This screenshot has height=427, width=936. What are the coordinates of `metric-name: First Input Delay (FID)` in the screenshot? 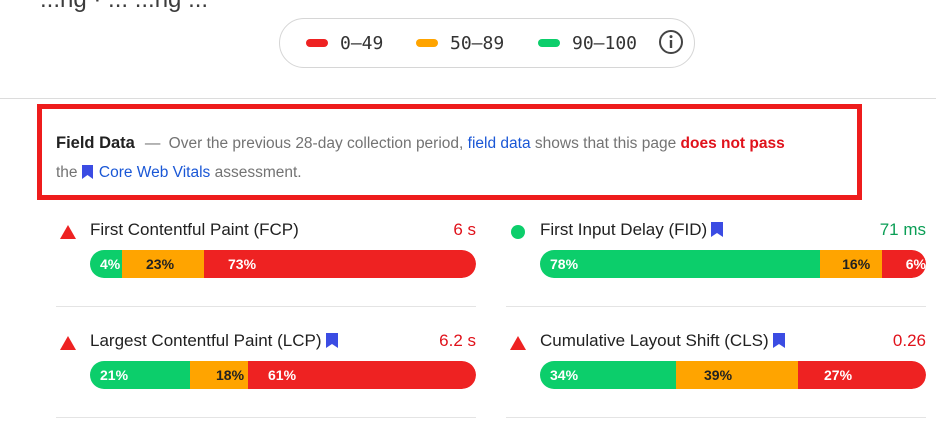 It's located at (632, 230).